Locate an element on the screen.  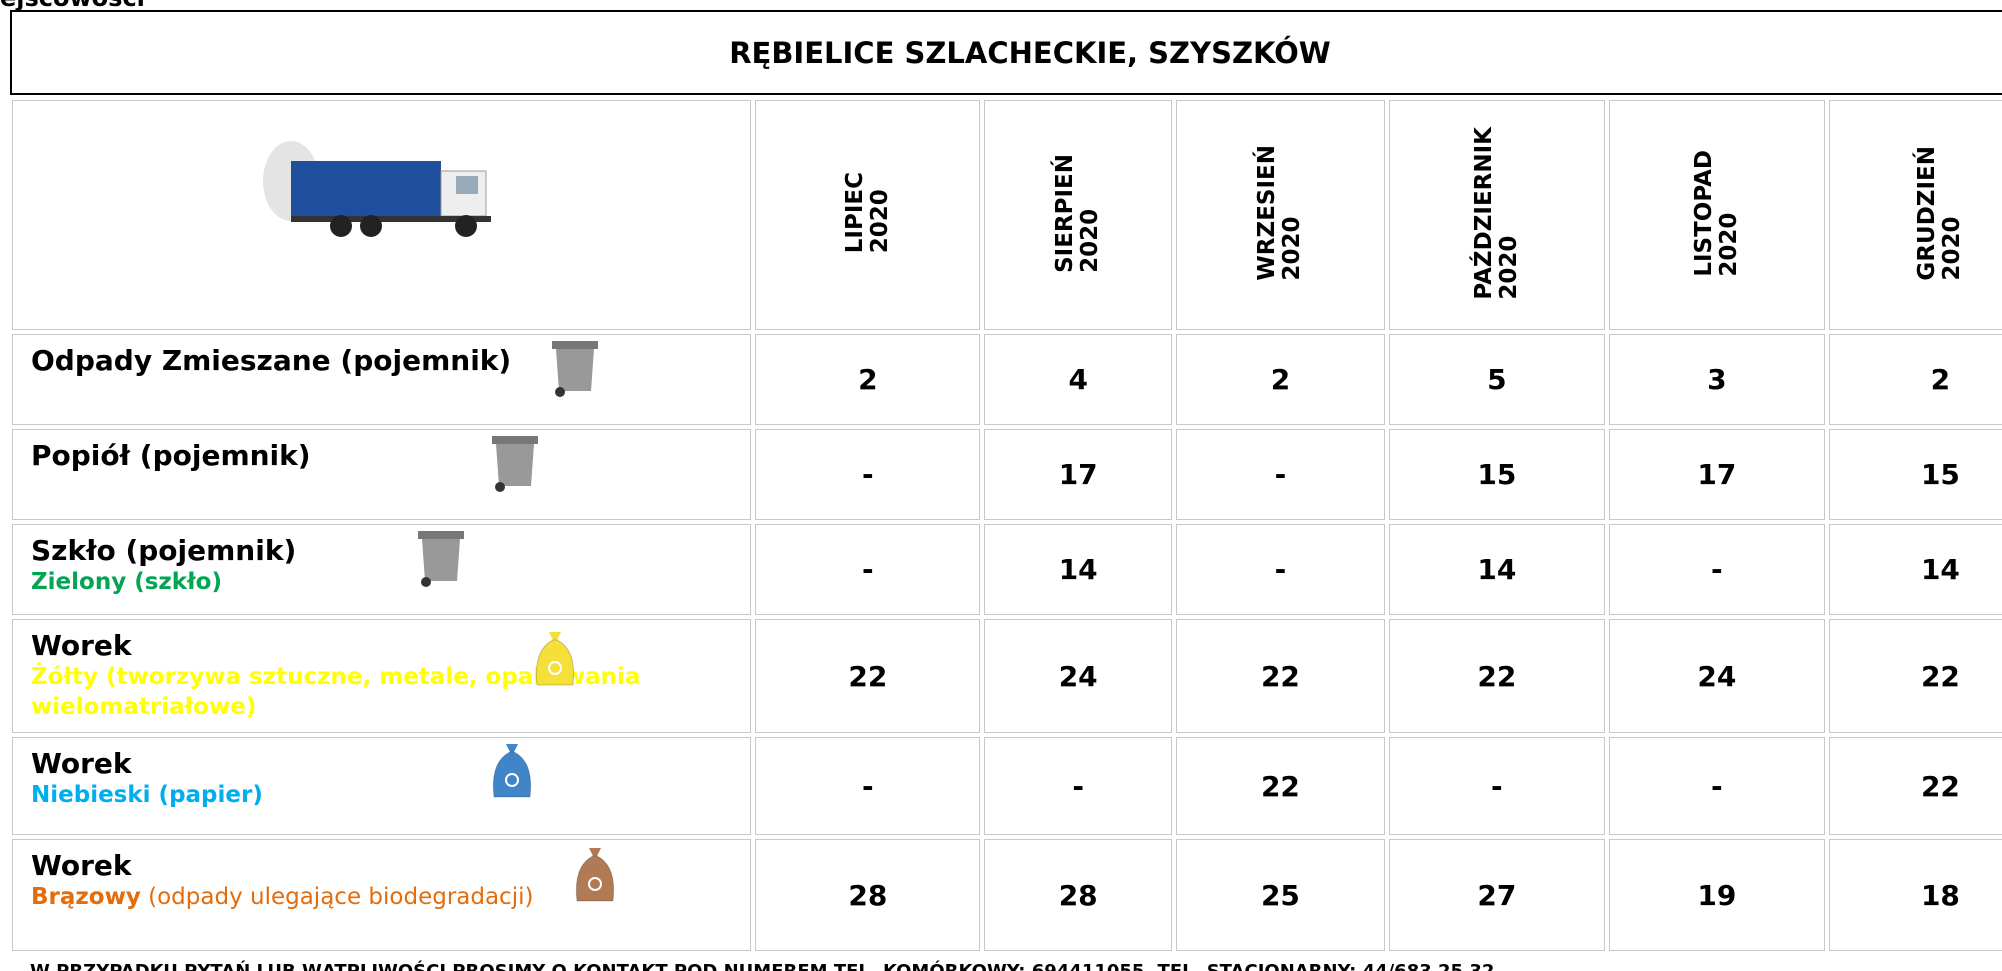
month-label: GRUDZIEŃ 2020 is located at coordinates (1940, 213).